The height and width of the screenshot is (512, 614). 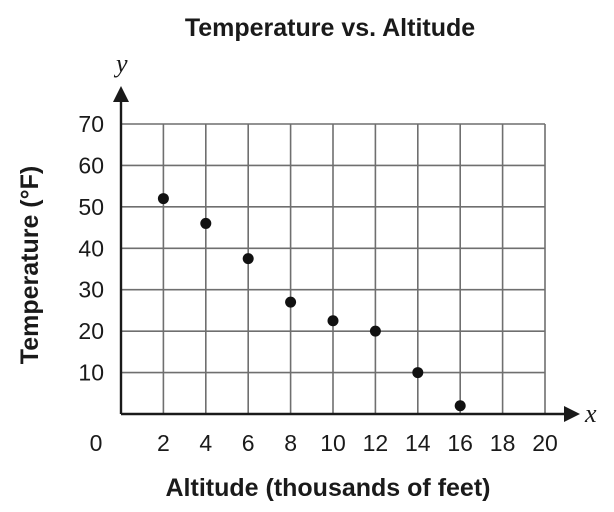 I want to click on x-axis-letter: x, so click(x=590, y=413).